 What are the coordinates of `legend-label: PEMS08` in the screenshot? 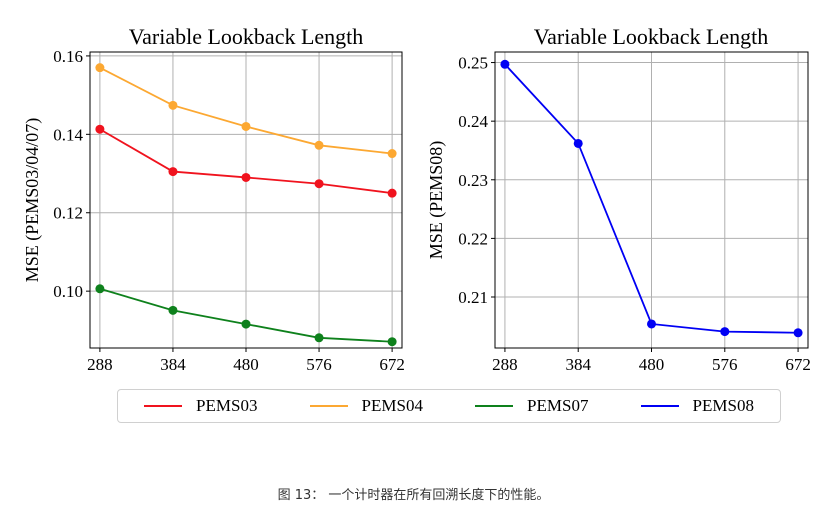 It's located at (723, 405).